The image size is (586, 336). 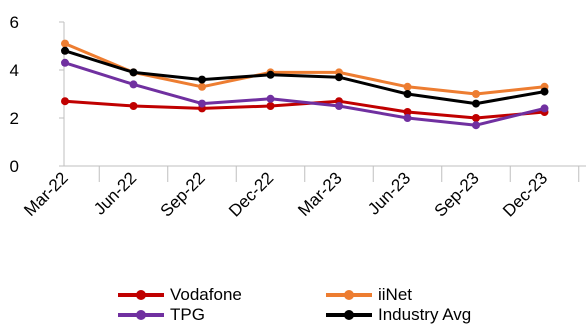 I want to click on y-tick-label: 0, so click(x=14, y=166).